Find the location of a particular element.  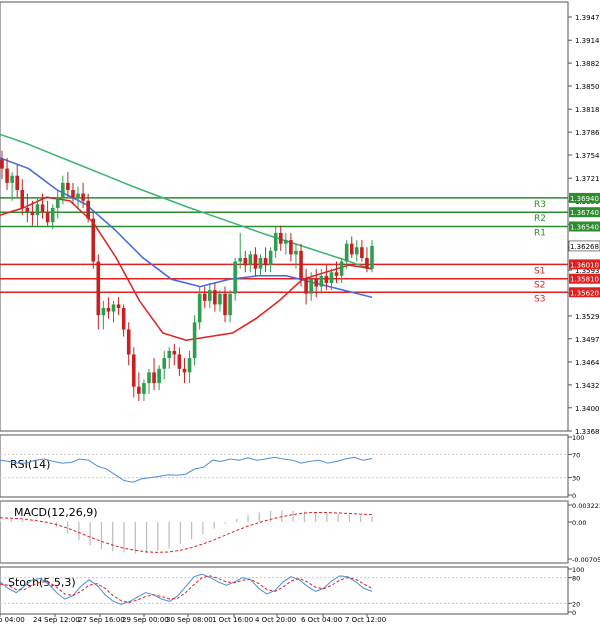

level-name-r1: R1 is located at coordinates (540, 234).